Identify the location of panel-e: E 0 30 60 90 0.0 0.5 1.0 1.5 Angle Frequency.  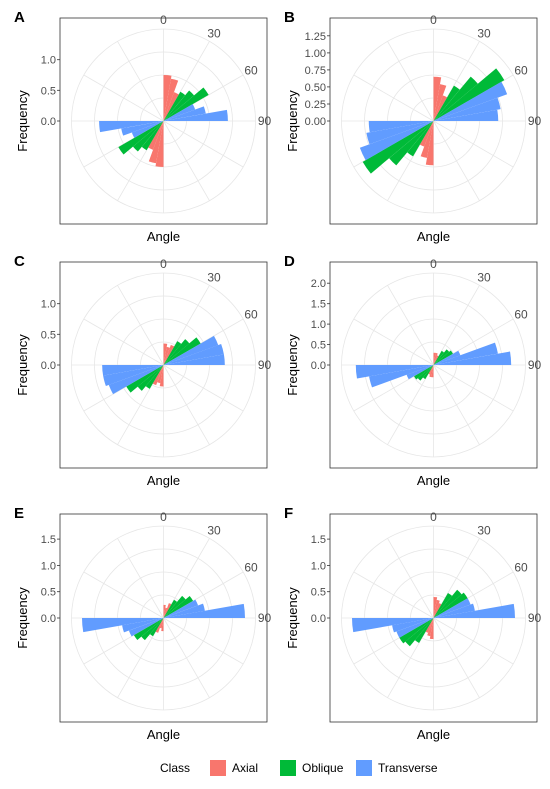
(142, 623).